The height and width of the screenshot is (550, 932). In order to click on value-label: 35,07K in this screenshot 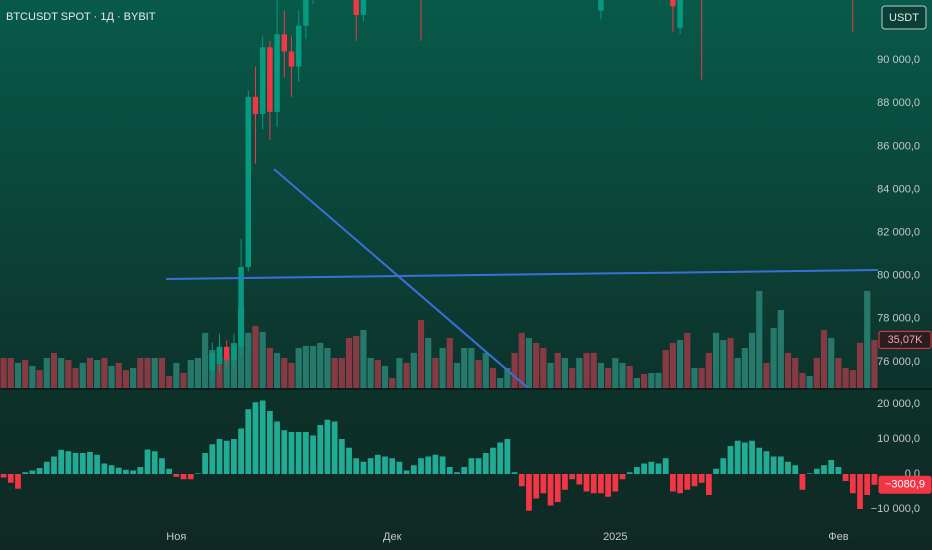, I will do `click(906, 340)`.